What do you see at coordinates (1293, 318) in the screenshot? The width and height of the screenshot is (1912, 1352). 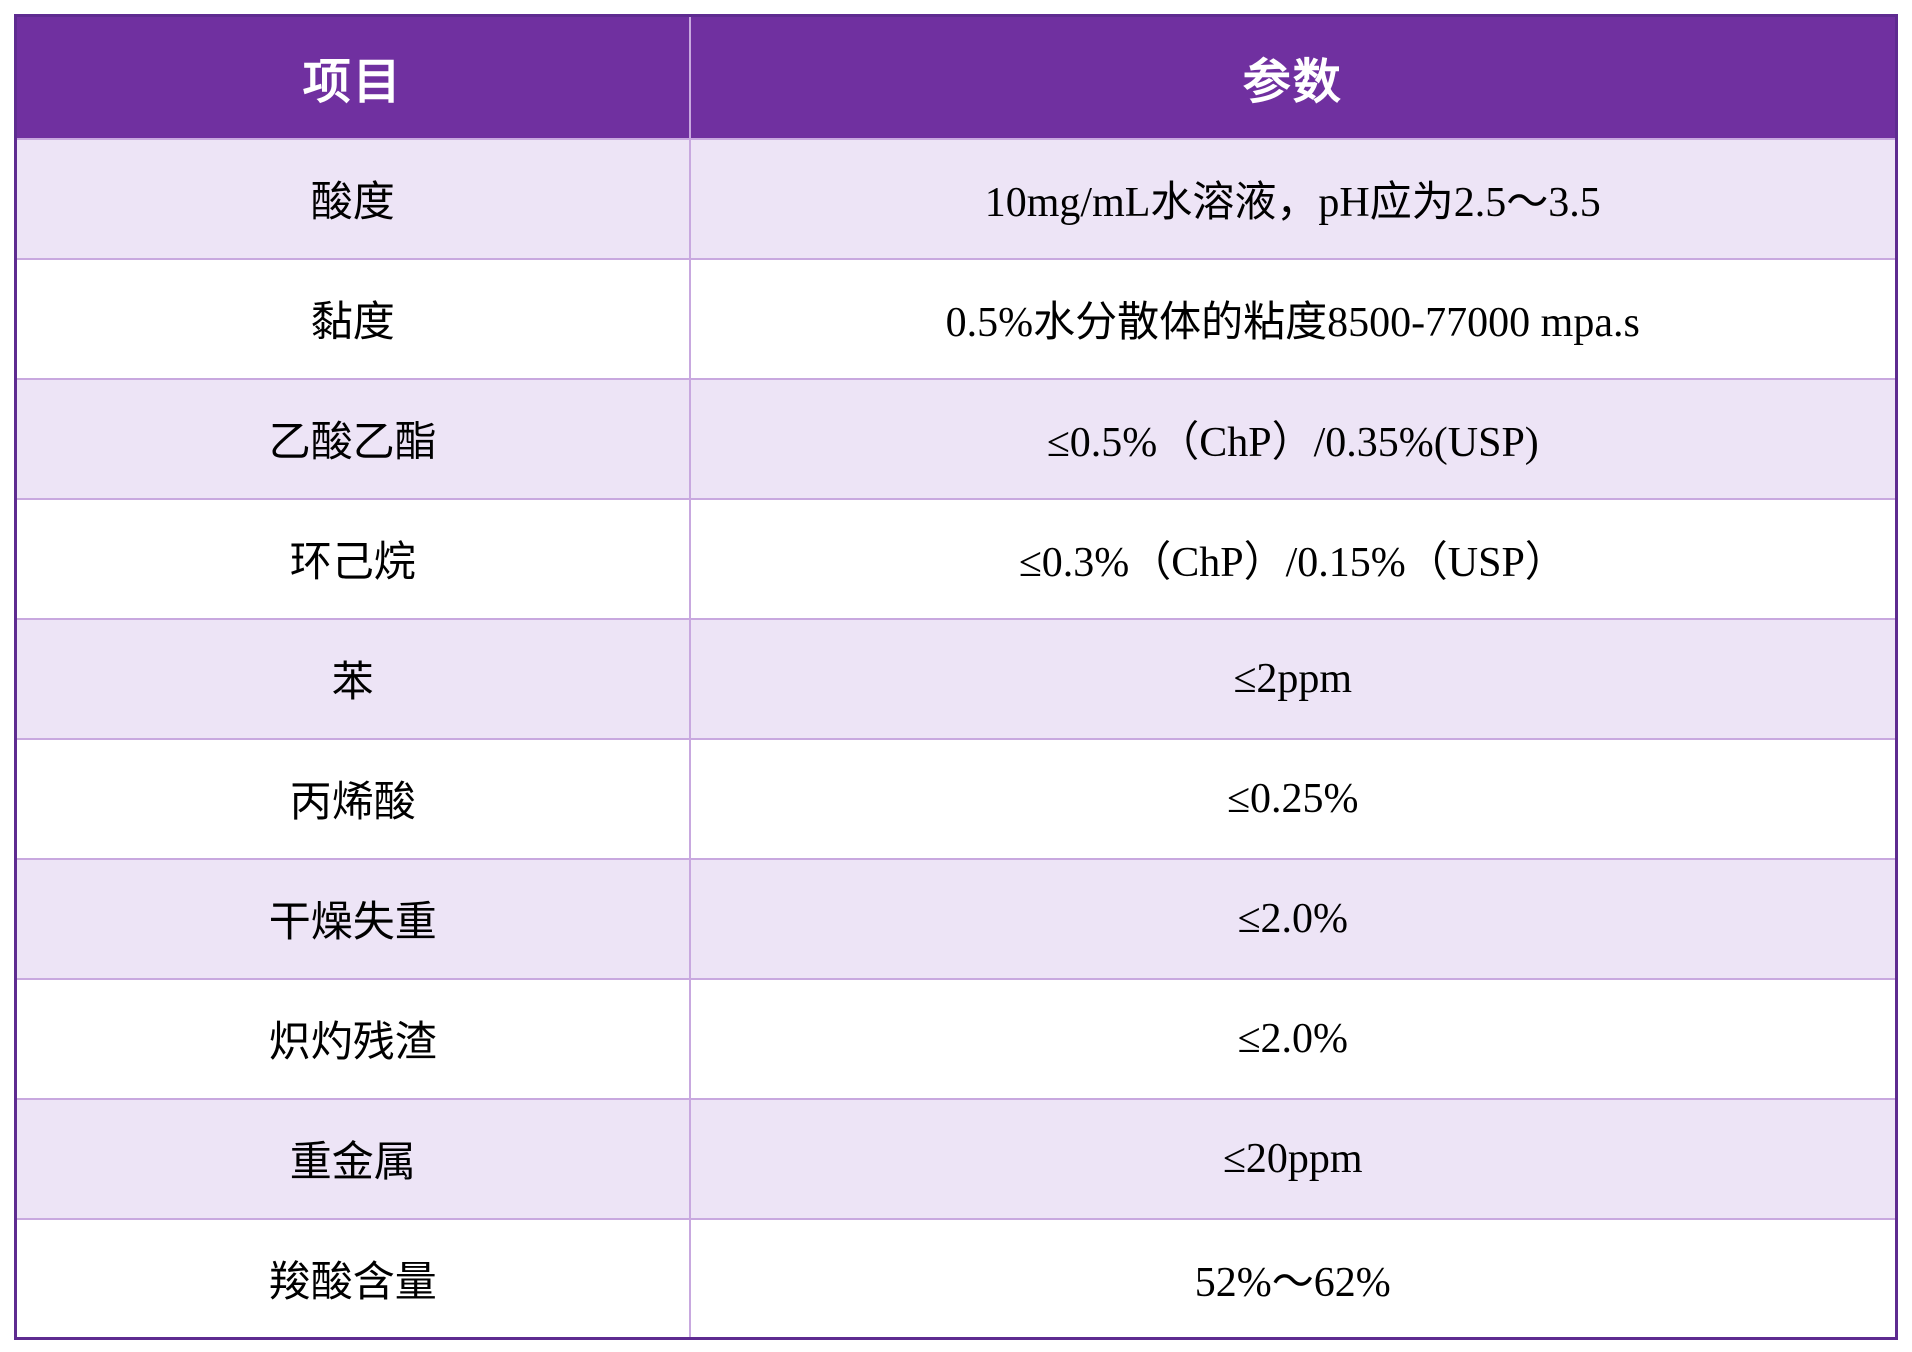 I see `param-cell: 0.5%水分散体的粘度8500-77000 mpa.s` at bounding box center [1293, 318].